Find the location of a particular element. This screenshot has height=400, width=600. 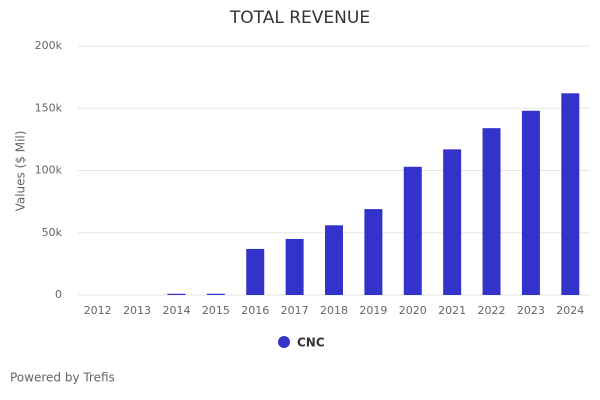

y-tick-label: 0 is located at coordinates (58, 294).